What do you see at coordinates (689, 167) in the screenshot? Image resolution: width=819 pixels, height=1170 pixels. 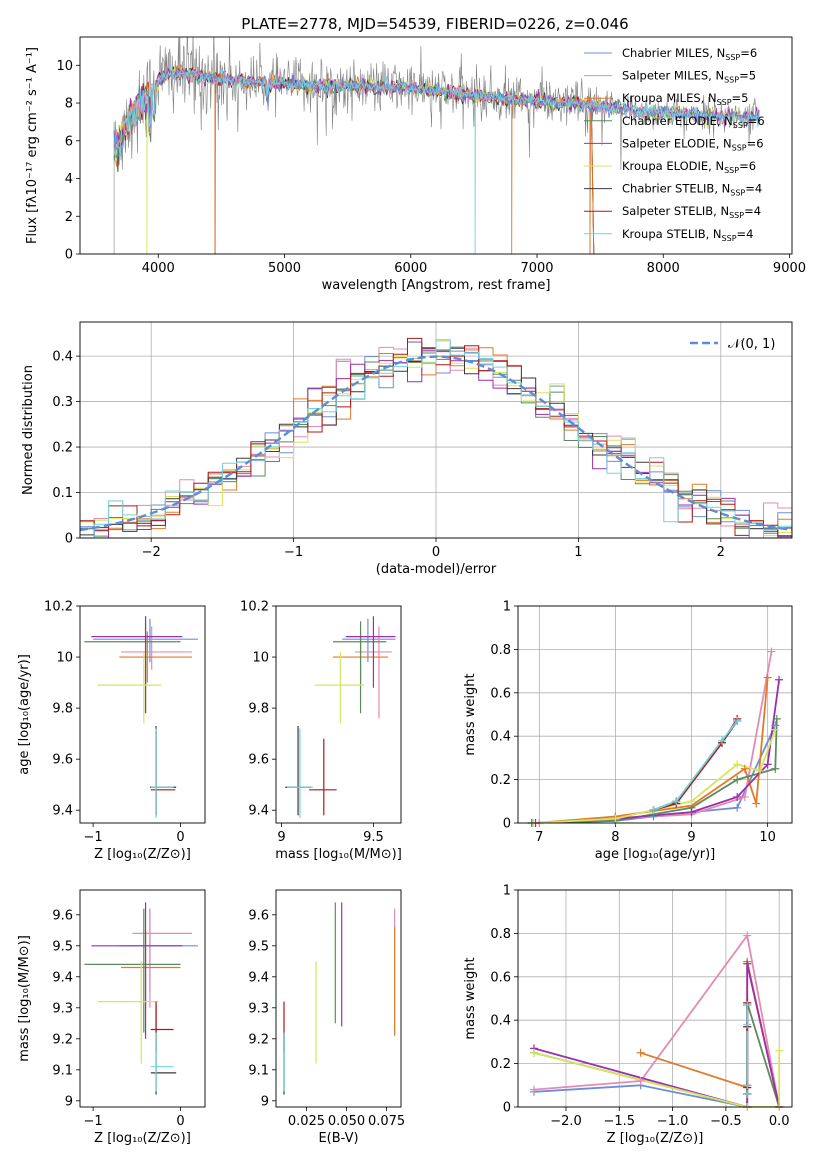 I see `legend-label-kroupa_elodie: Kroupa ELODIE, NSSP=6` at bounding box center [689, 167].